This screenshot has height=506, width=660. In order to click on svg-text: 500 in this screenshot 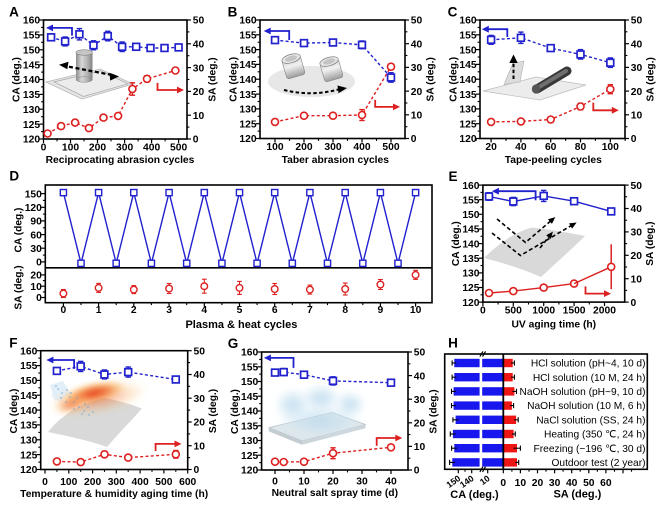, I will do `click(163, 482)`.